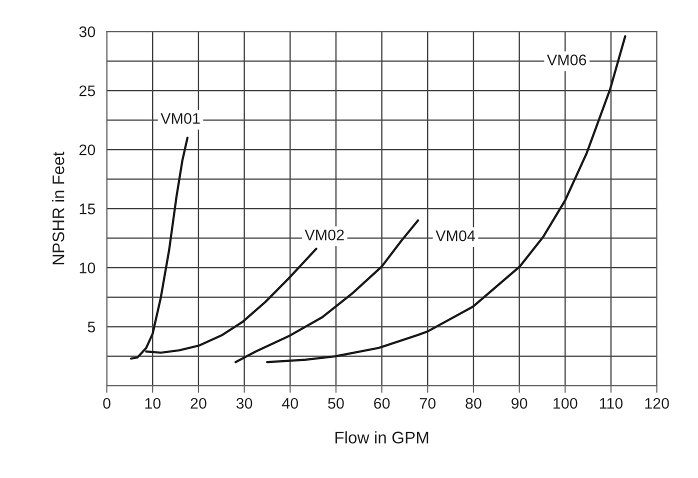 This screenshot has width=698, height=478. Describe the element at coordinates (106, 403) in the screenshot. I see `x-tick-label: 0` at that location.